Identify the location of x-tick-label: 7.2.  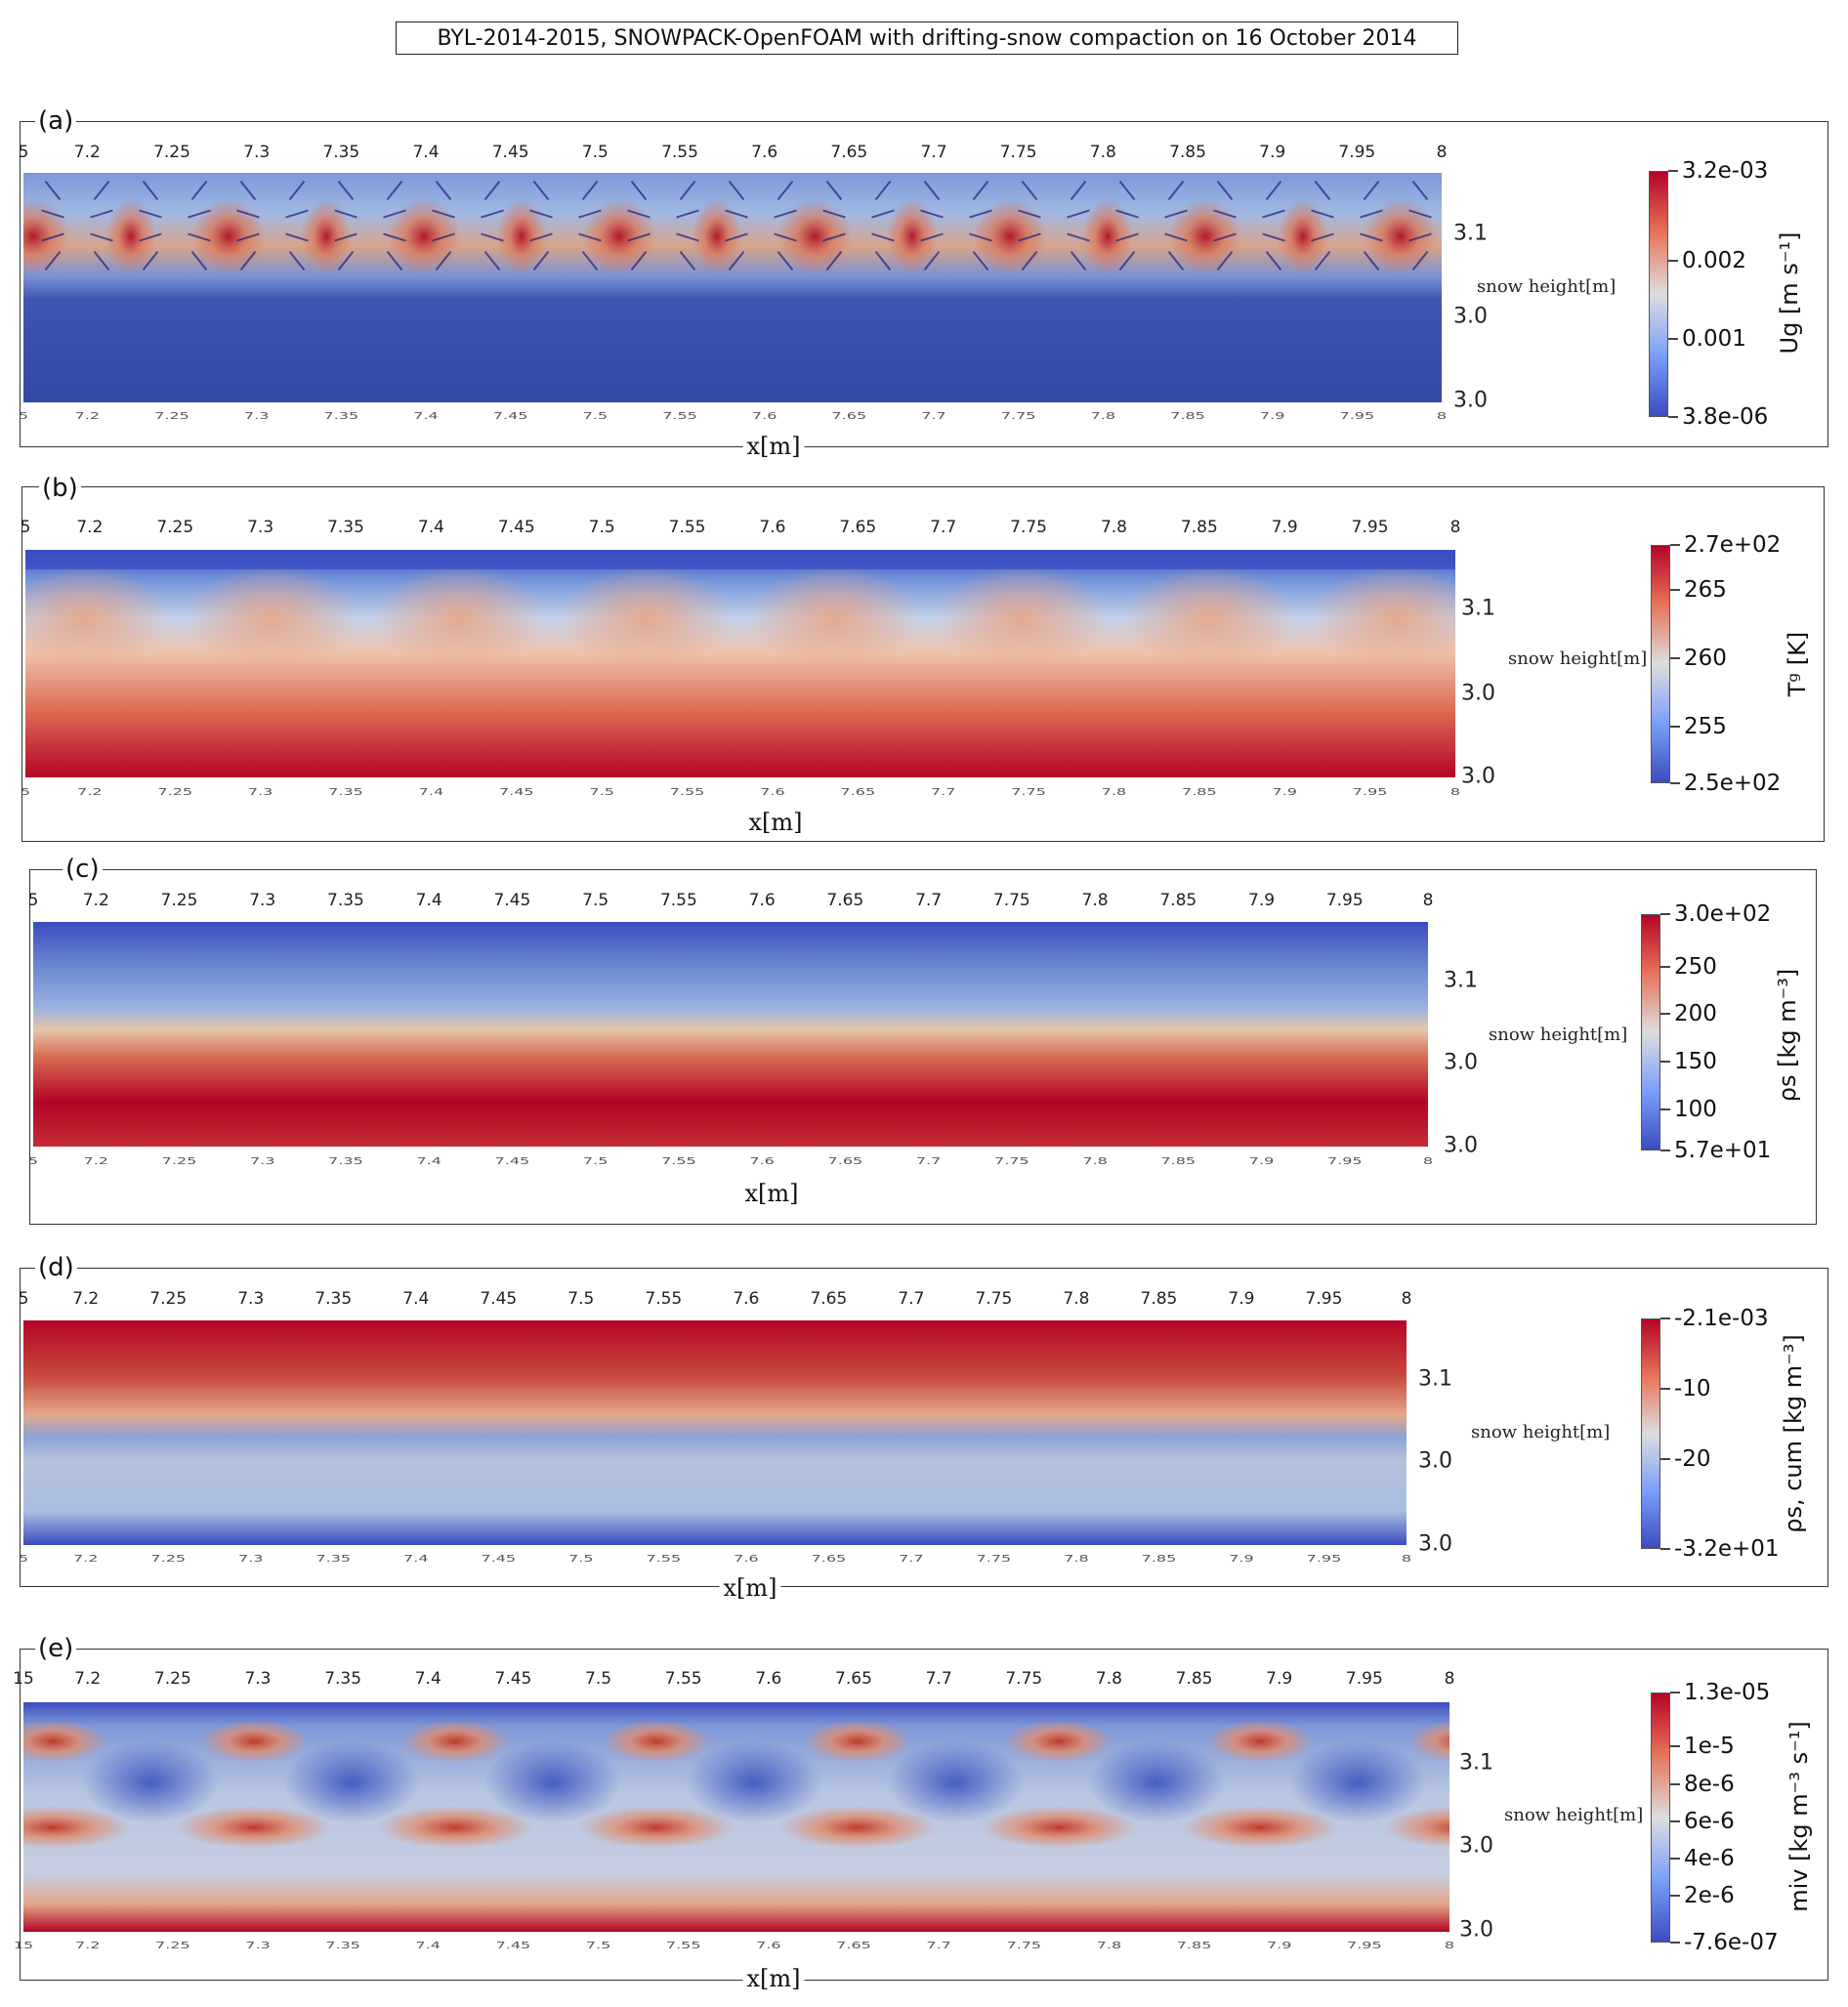
(90, 527).